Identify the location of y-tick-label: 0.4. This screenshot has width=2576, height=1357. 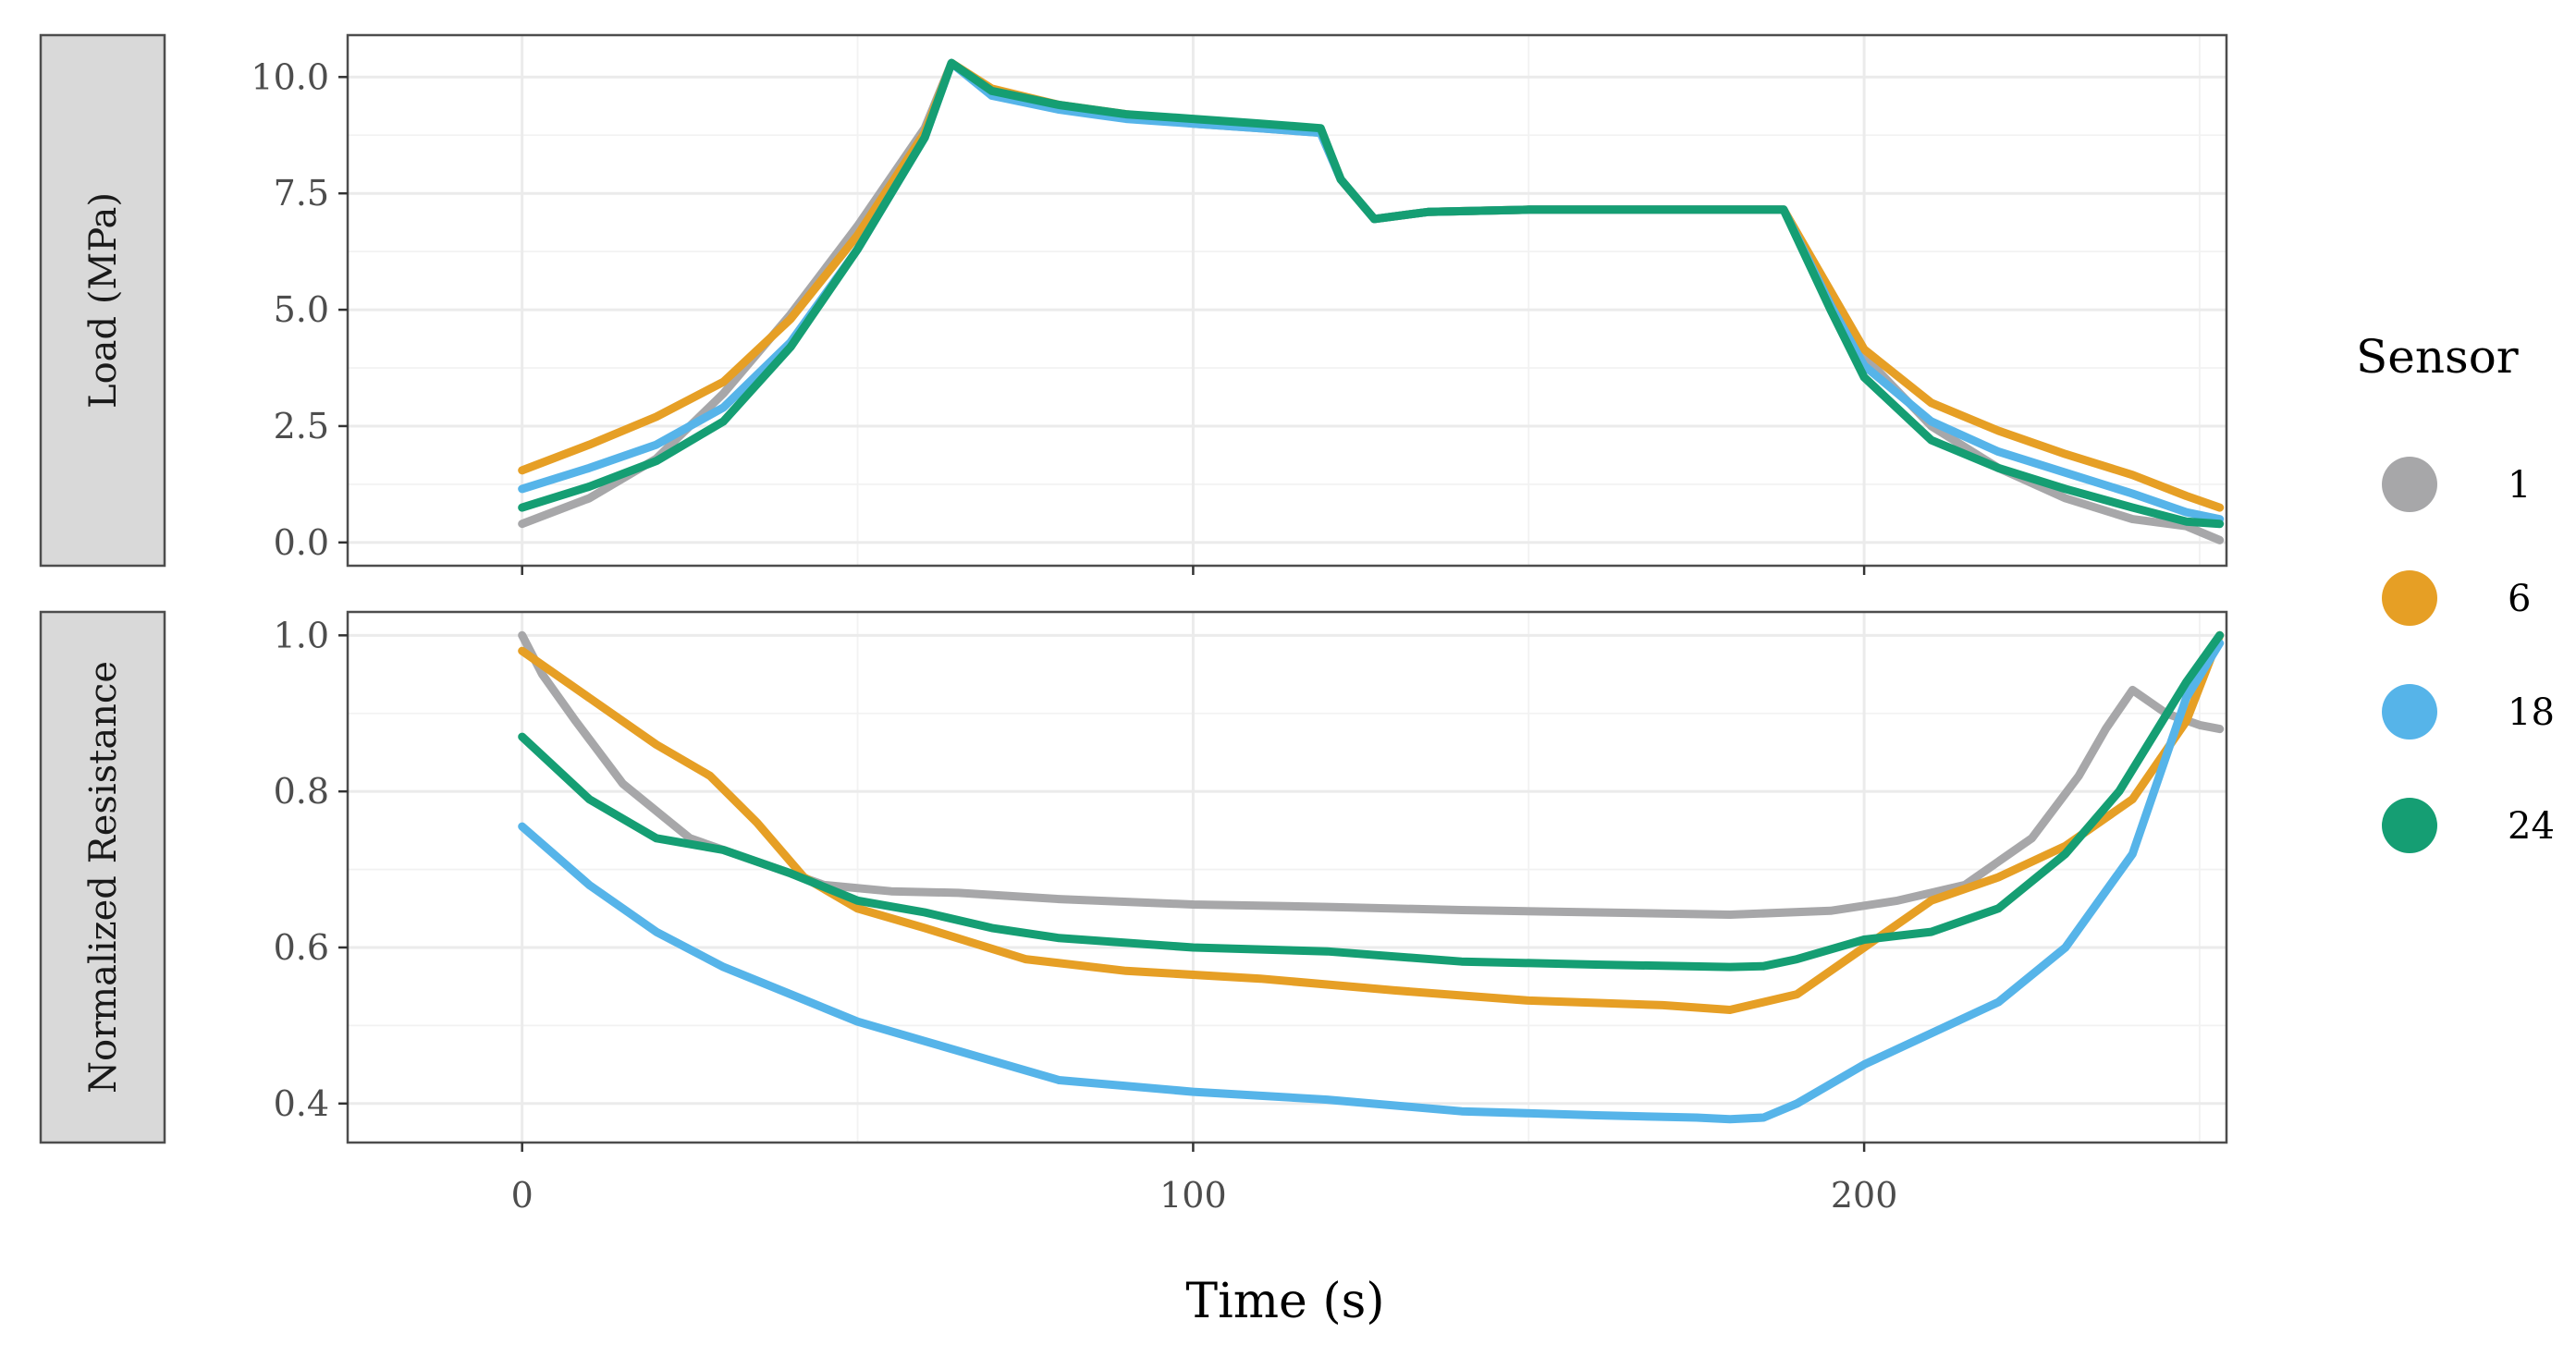
(302, 1103).